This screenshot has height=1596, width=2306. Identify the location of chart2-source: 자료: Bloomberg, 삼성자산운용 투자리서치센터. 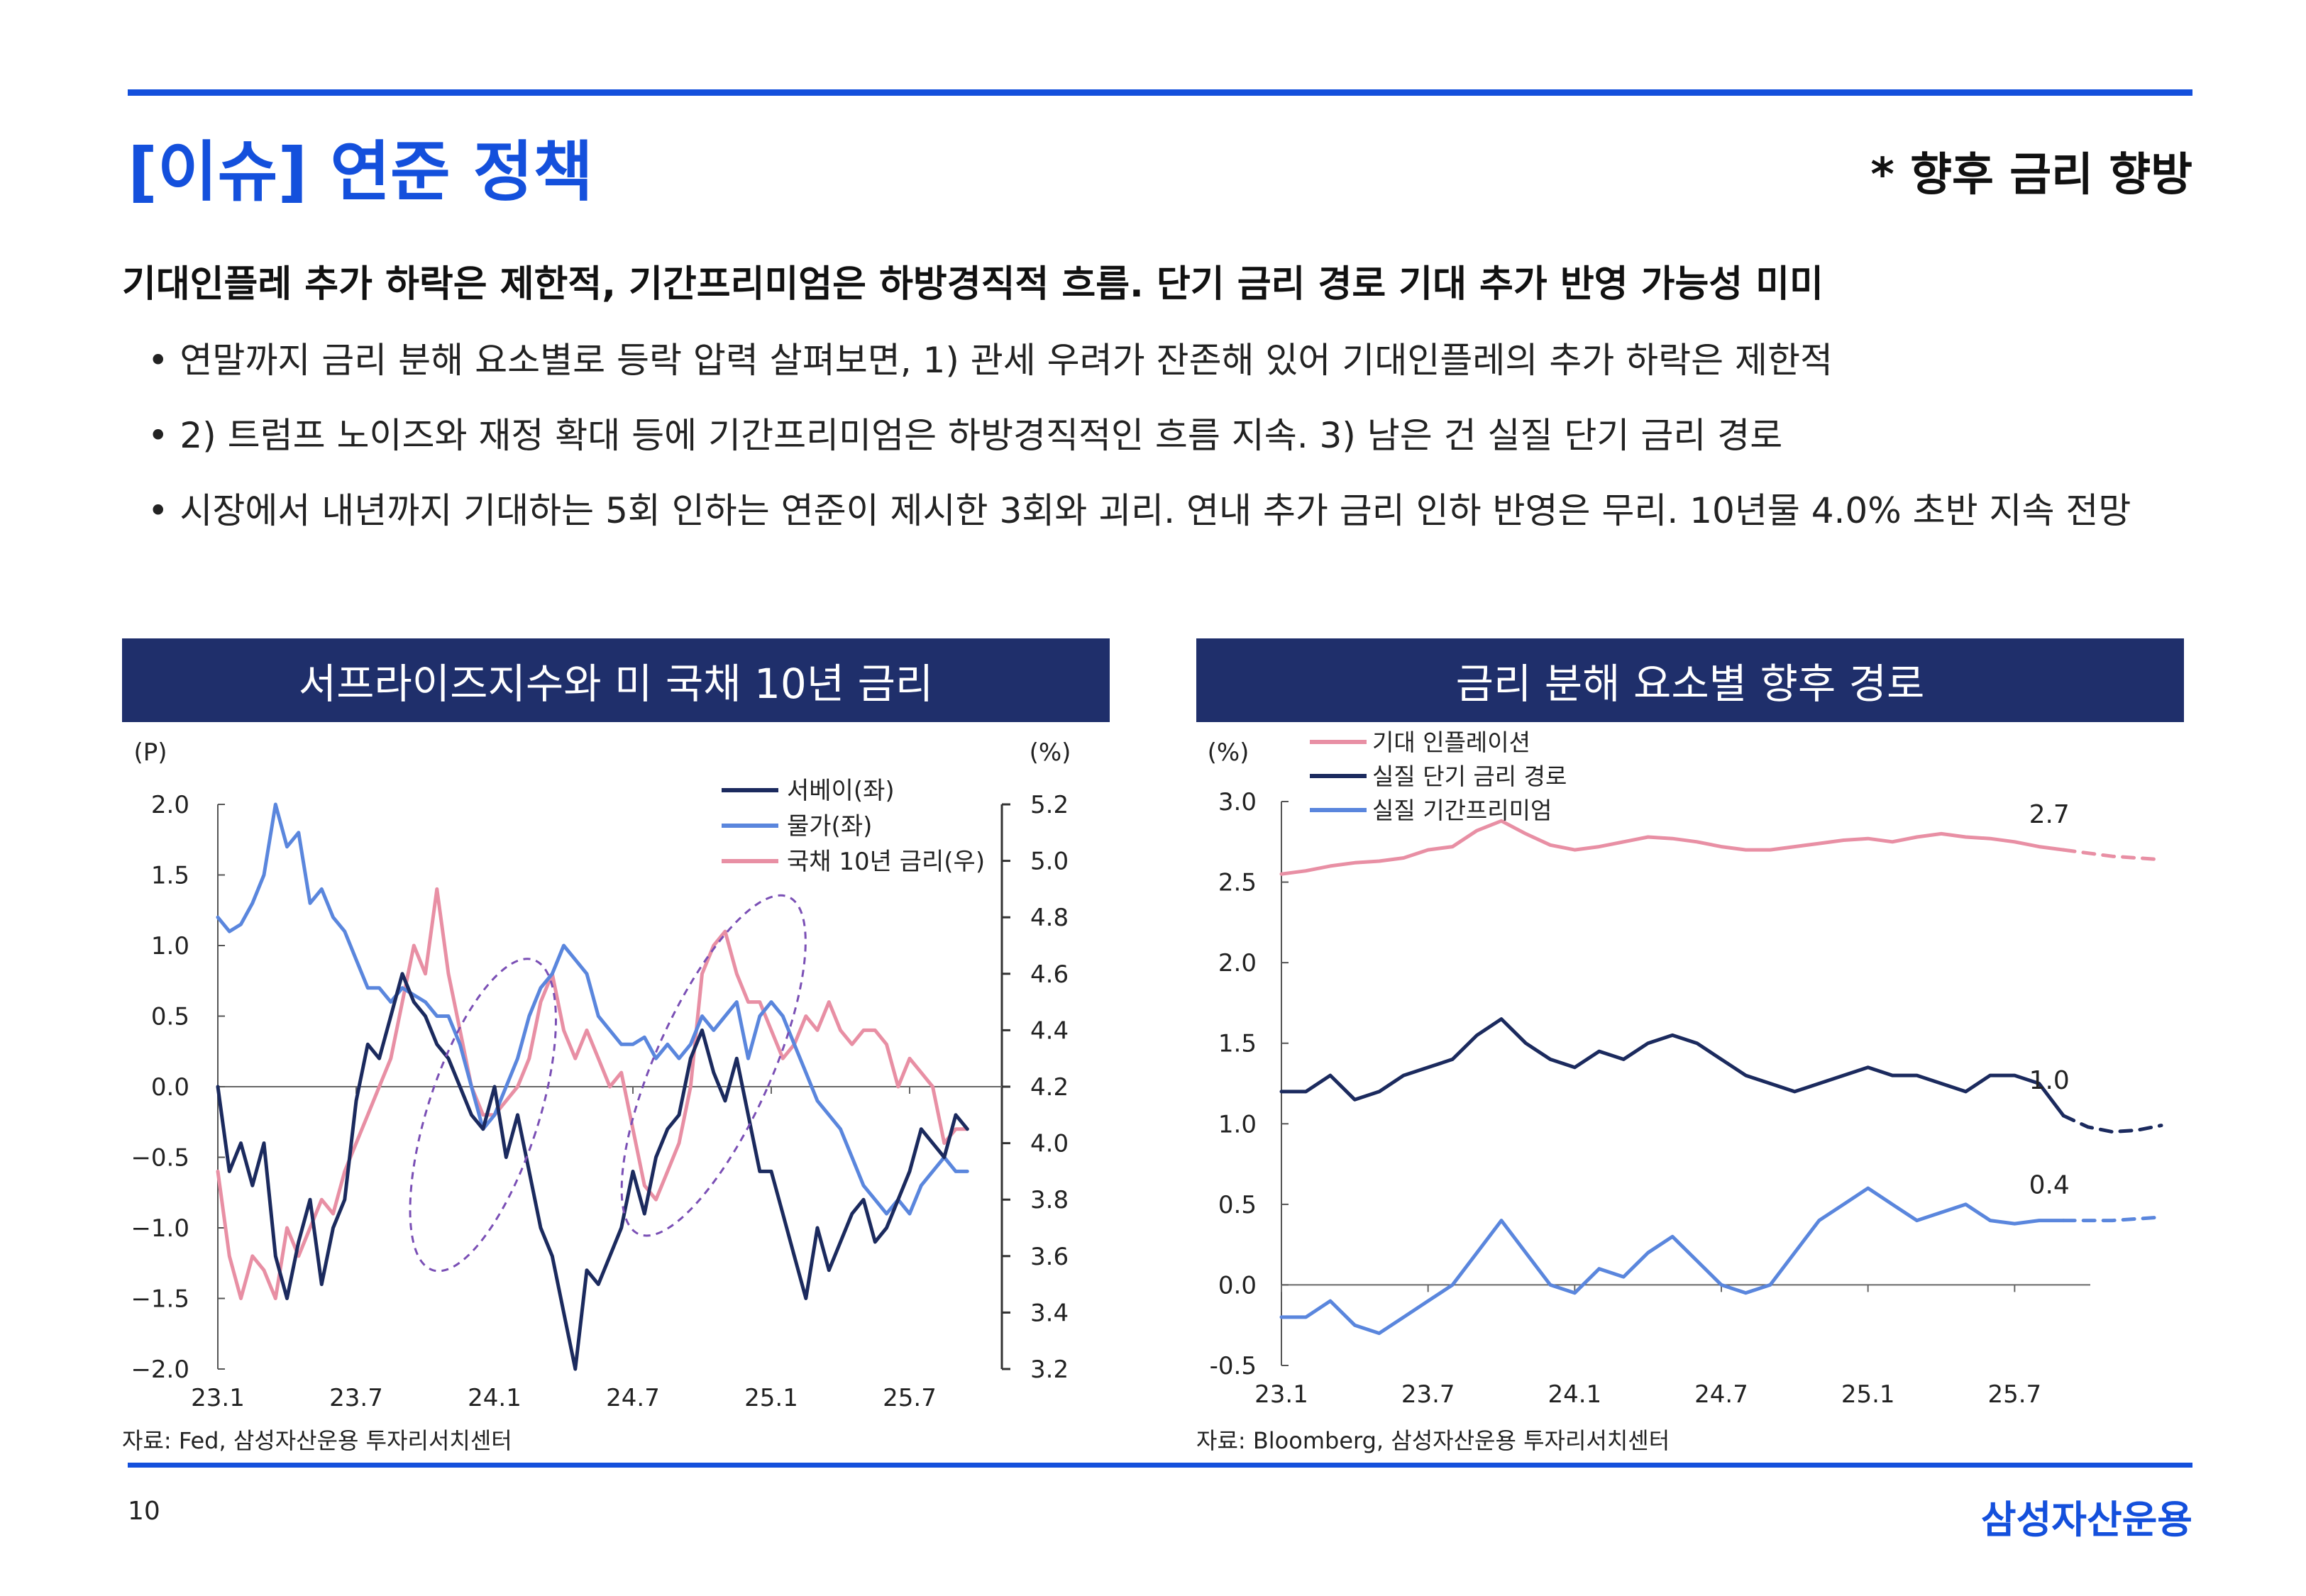
(1433, 1440).